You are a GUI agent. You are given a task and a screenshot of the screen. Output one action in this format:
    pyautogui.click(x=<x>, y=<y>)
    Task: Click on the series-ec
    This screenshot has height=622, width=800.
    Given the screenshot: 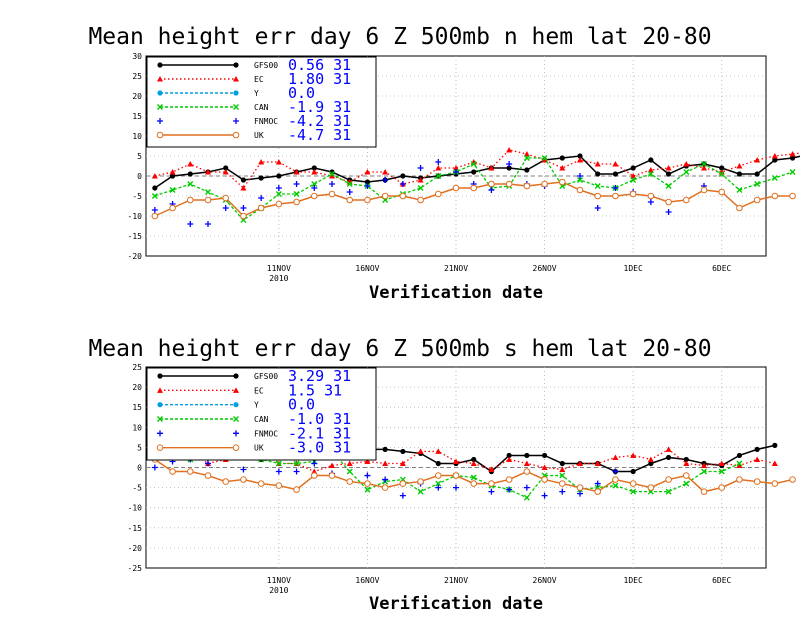 What is the action you would take?
    pyautogui.click(x=475, y=169)
    